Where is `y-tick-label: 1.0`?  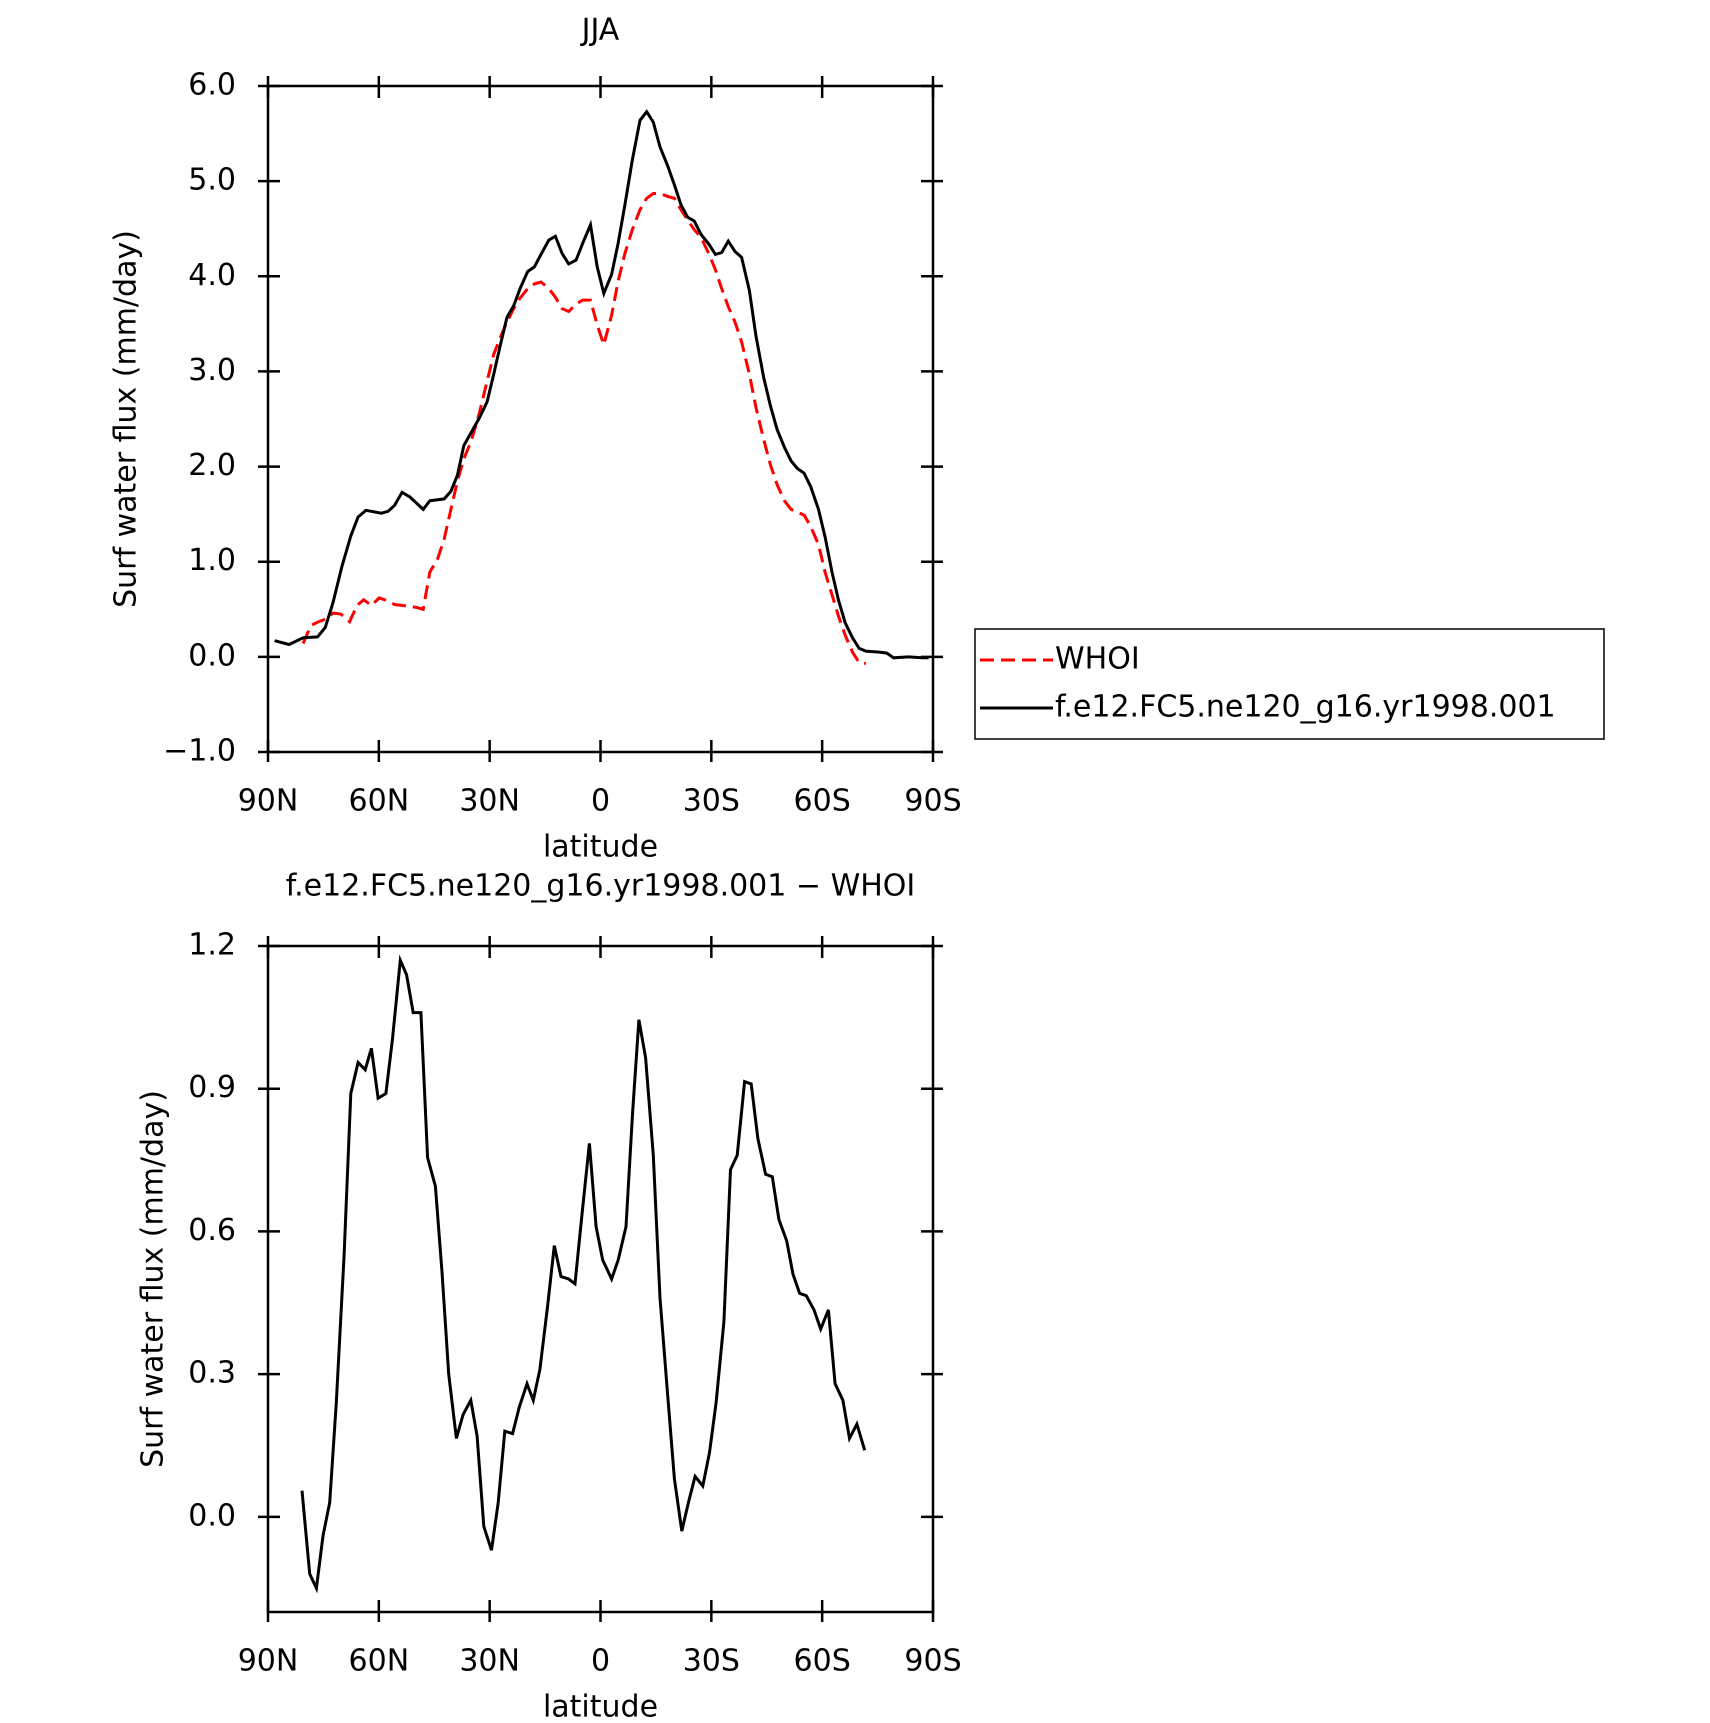
y-tick-label: 1.0 is located at coordinates (212, 560).